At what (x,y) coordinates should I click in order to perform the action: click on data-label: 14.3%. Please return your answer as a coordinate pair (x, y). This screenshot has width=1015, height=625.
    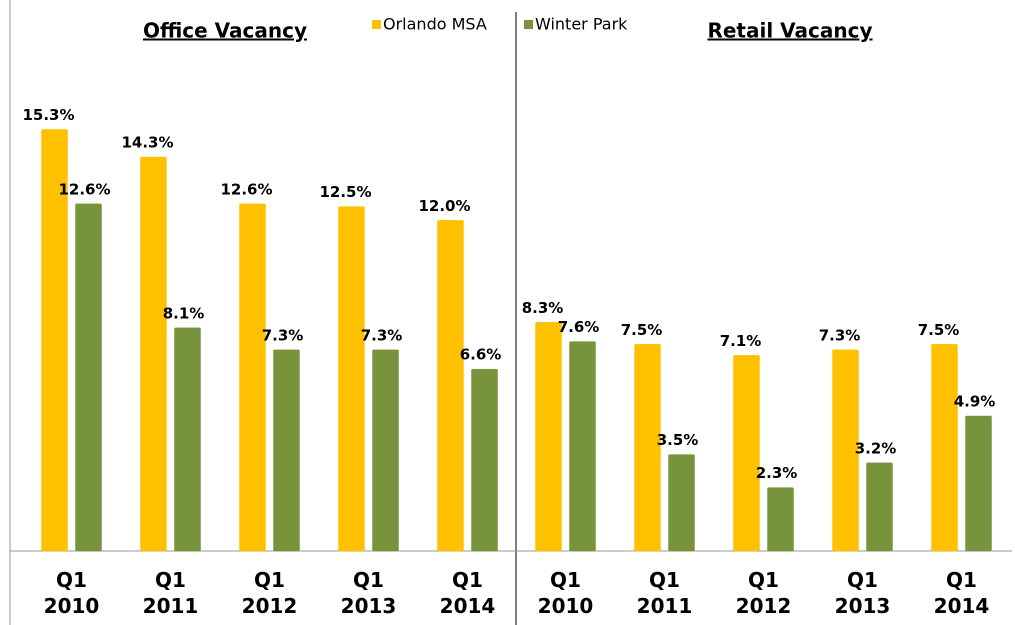
    Looking at the image, I should click on (147, 143).